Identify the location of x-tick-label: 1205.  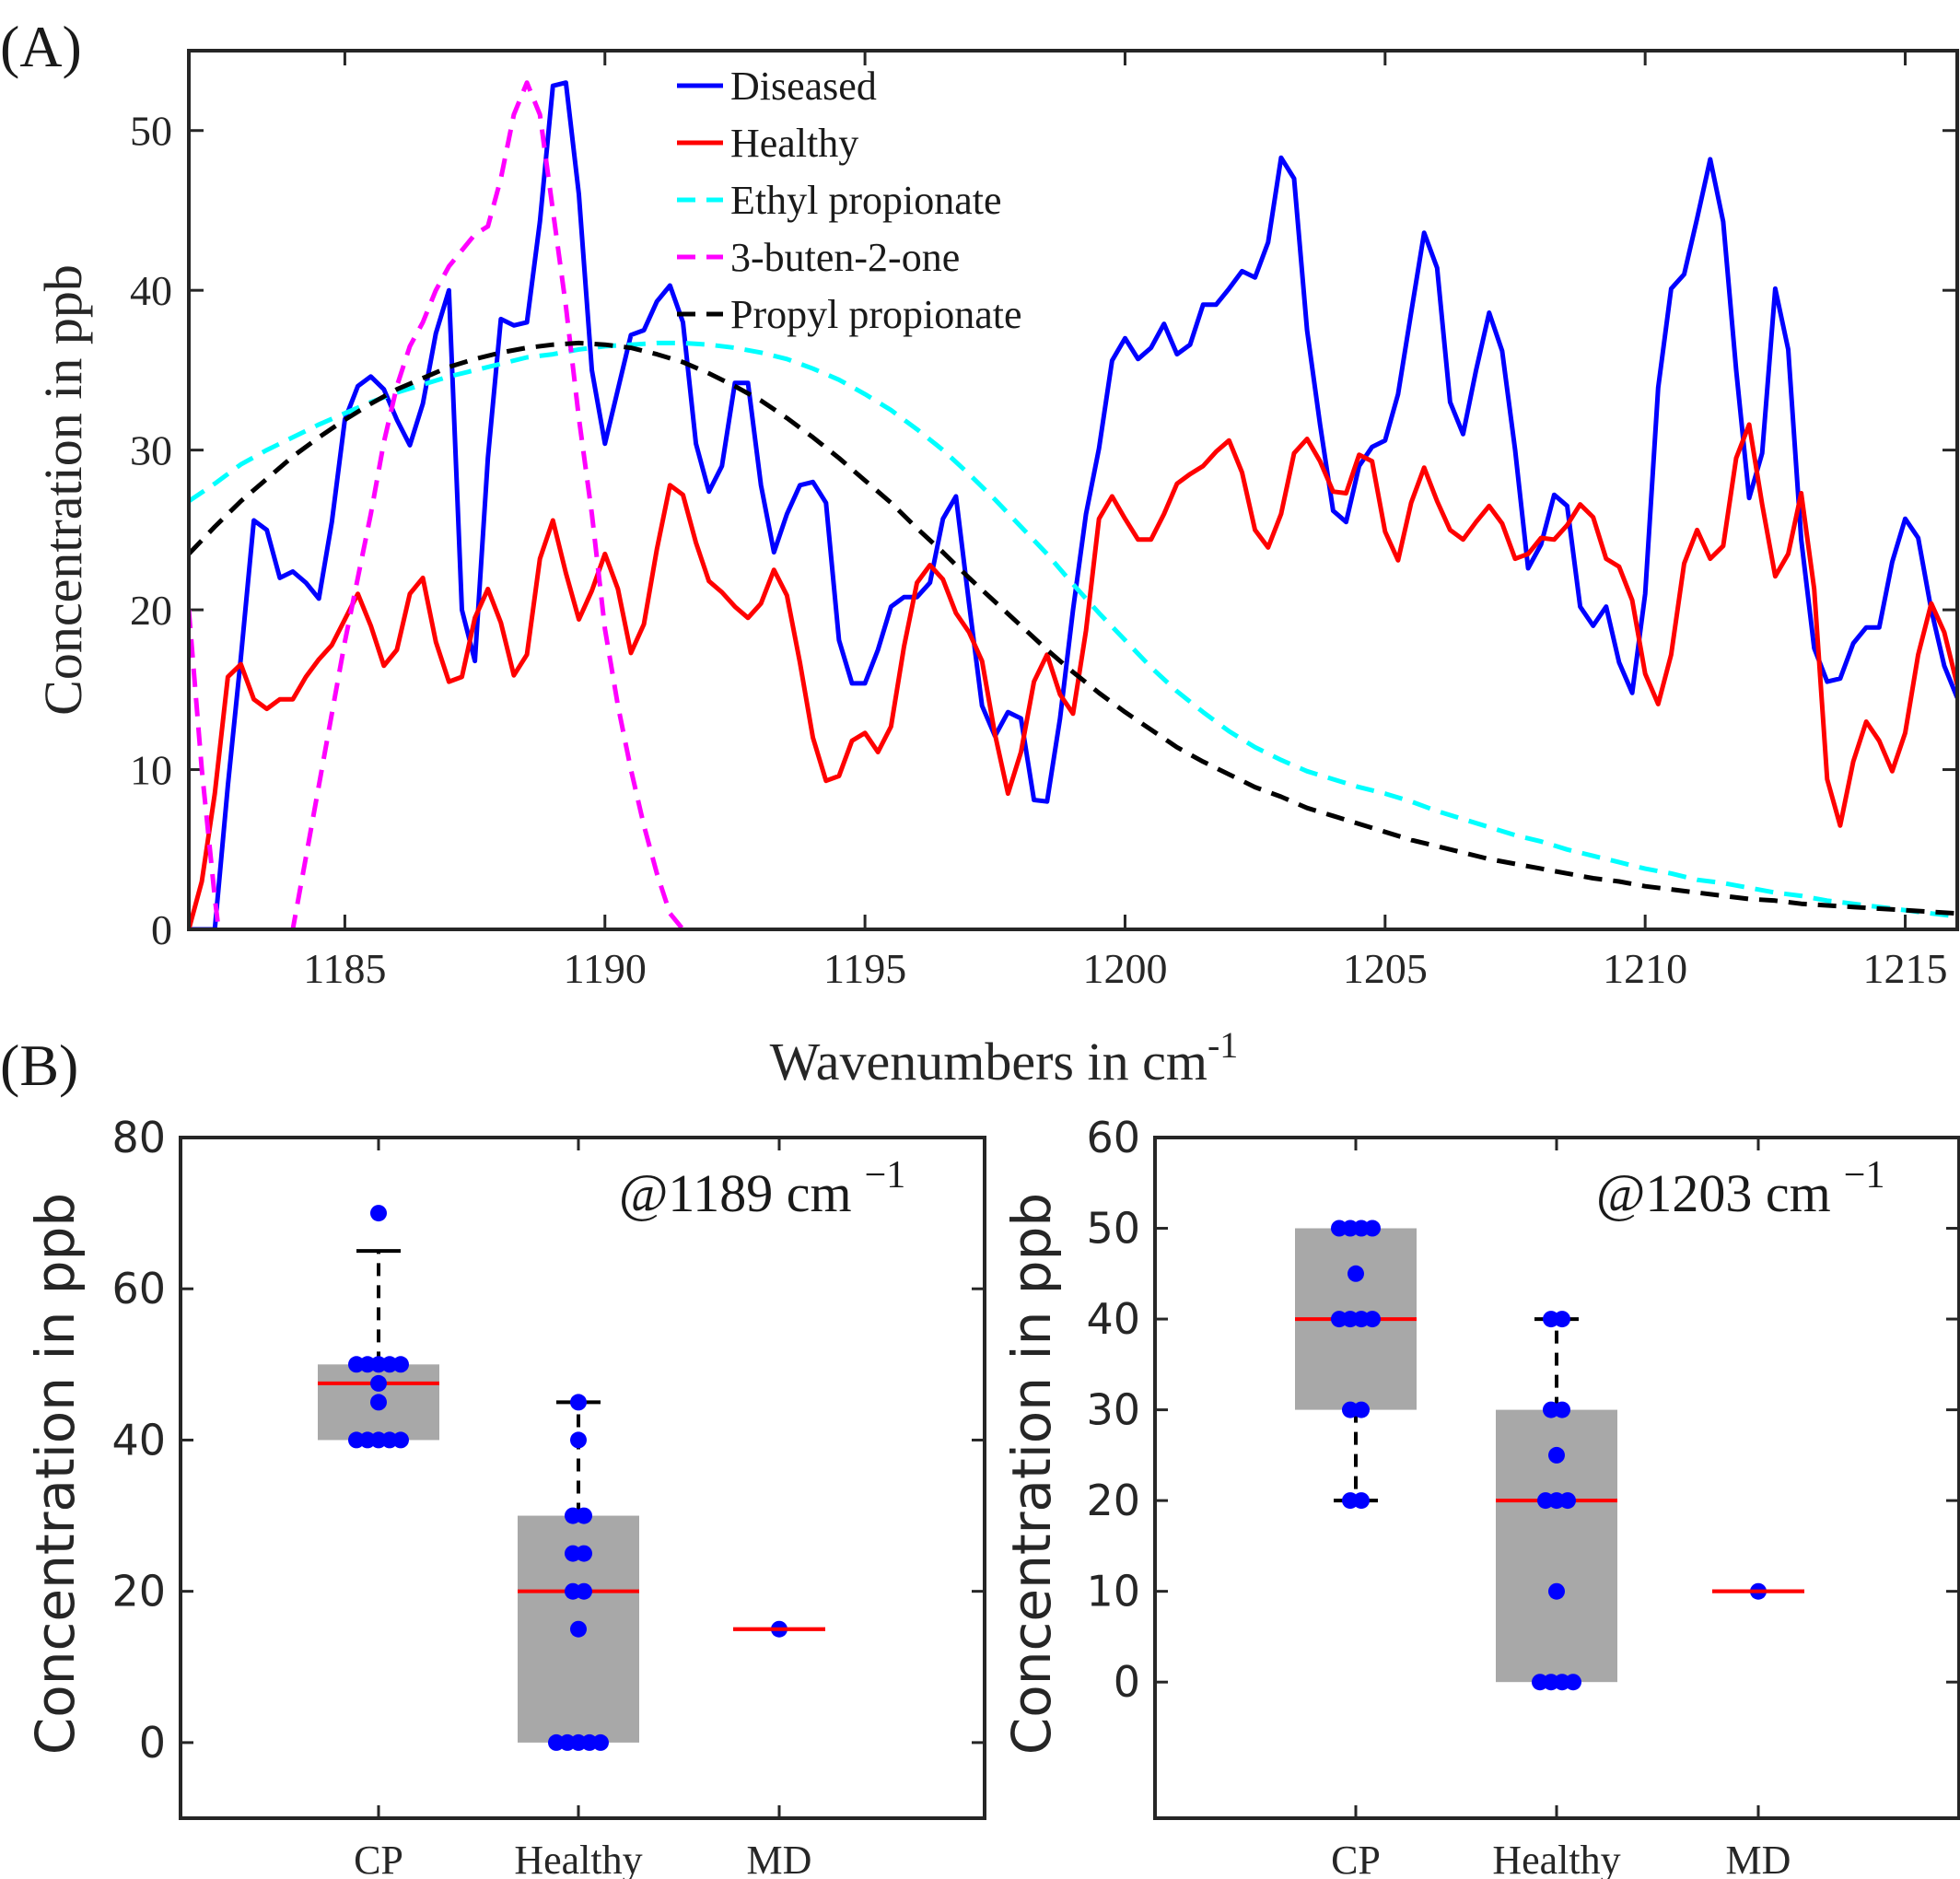
(1385, 968).